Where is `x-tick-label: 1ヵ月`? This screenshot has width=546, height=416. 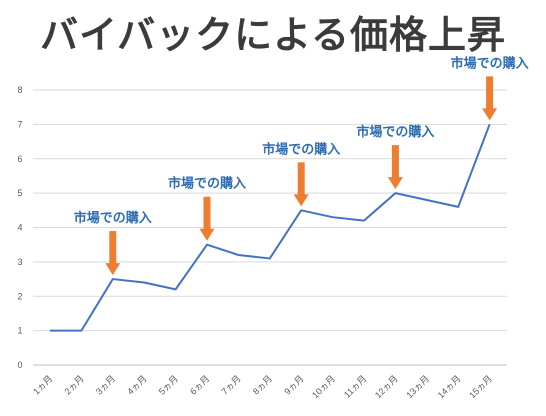 x-tick-label: 1ヵ月 is located at coordinates (42, 384).